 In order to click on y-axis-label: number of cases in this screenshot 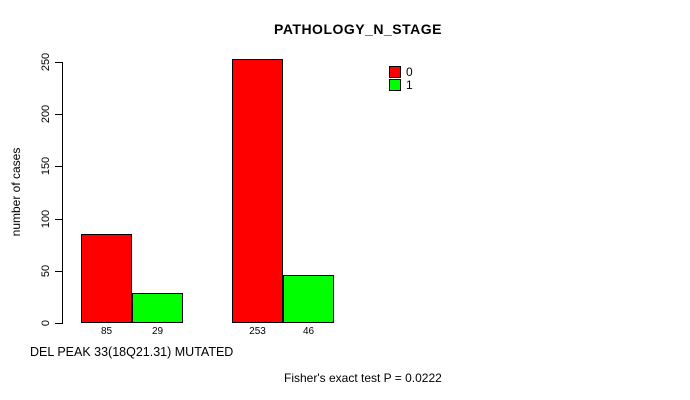, I will do `click(16, 192)`.